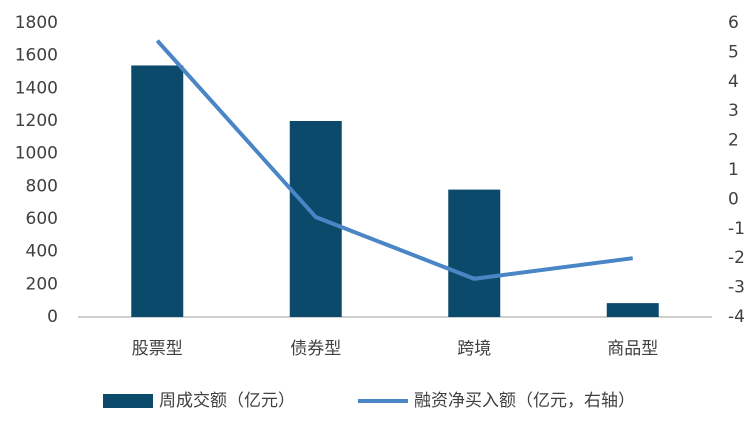 This screenshot has width=756, height=423. I want to click on x-tick-label: 股票型, so click(157, 349).